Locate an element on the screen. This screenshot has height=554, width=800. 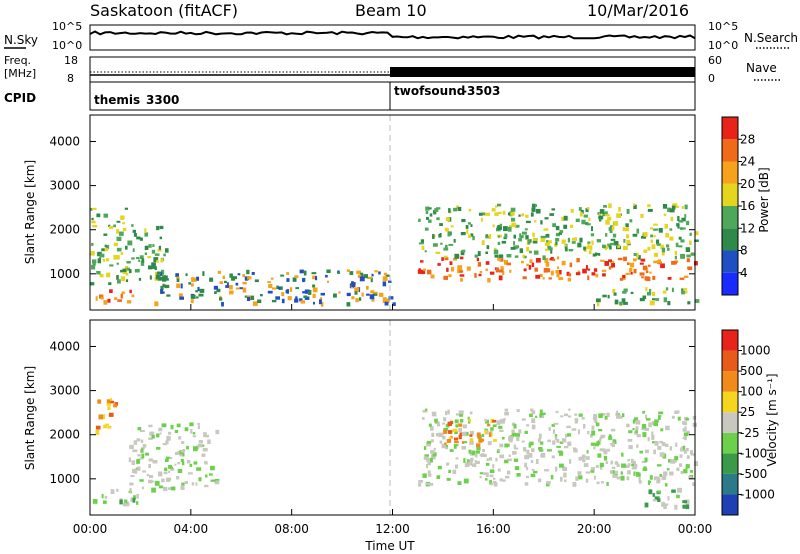
velocity-x-tick-label: 04:00 is located at coordinates (191, 529).